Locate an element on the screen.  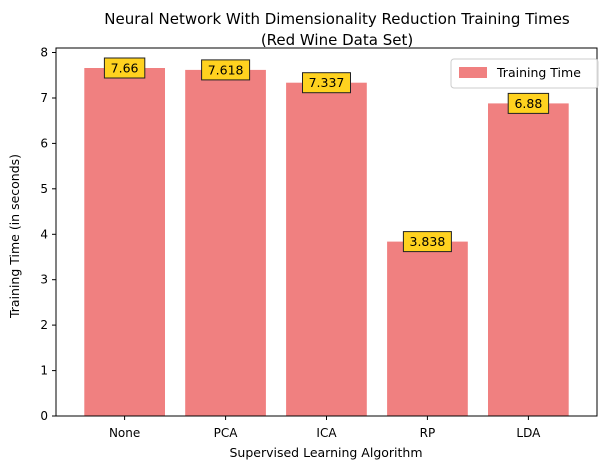
x-tick-label: LDA is located at coordinates (528, 433).